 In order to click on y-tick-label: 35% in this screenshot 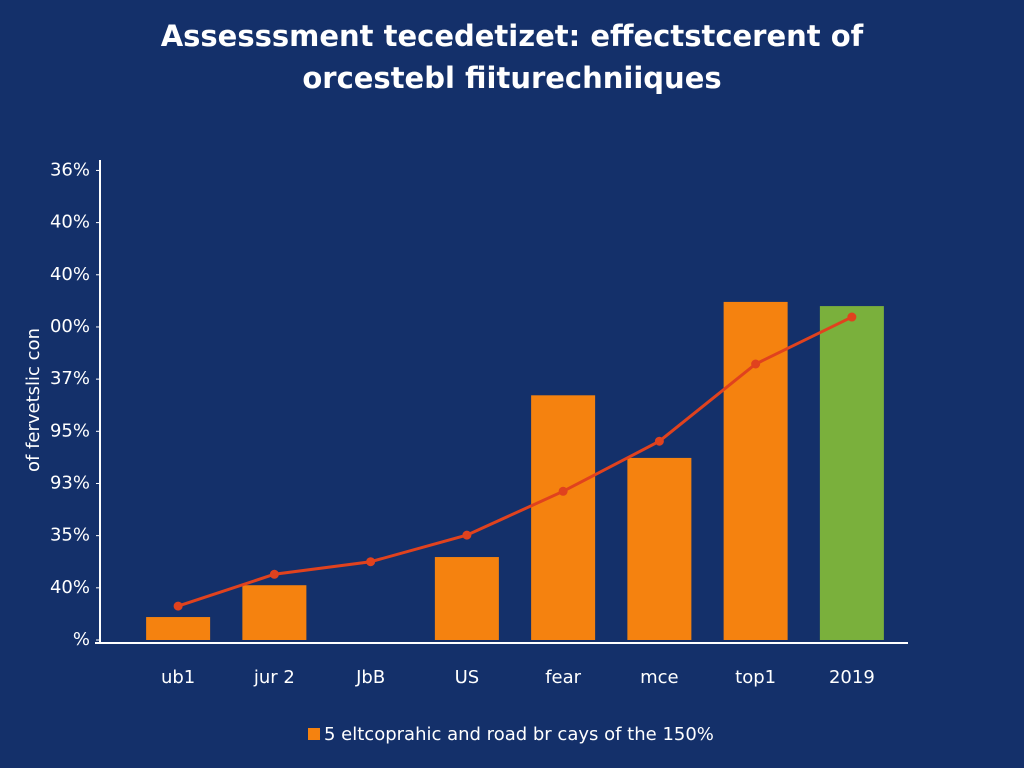, I will do `click(70, 535)`.